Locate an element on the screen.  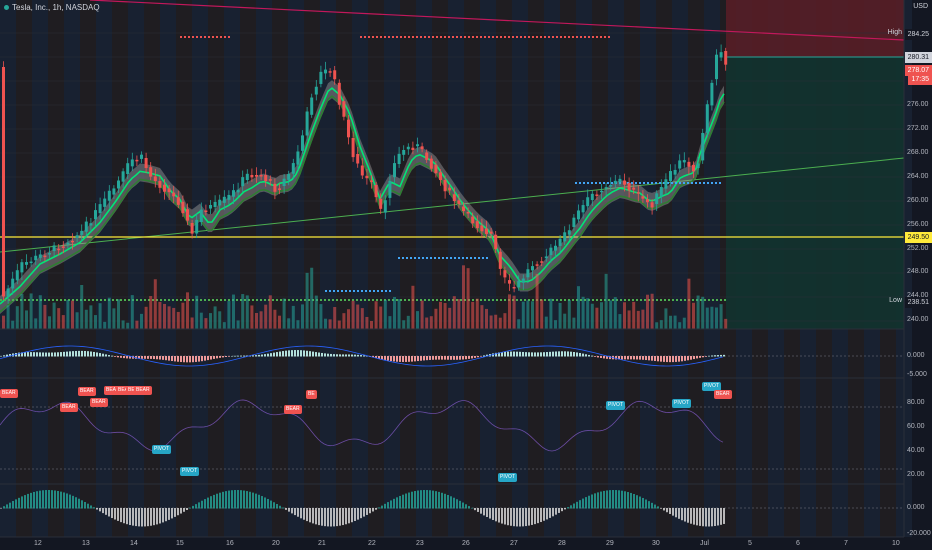
price-tick: 244.00 is located at coordinates (918, 295).